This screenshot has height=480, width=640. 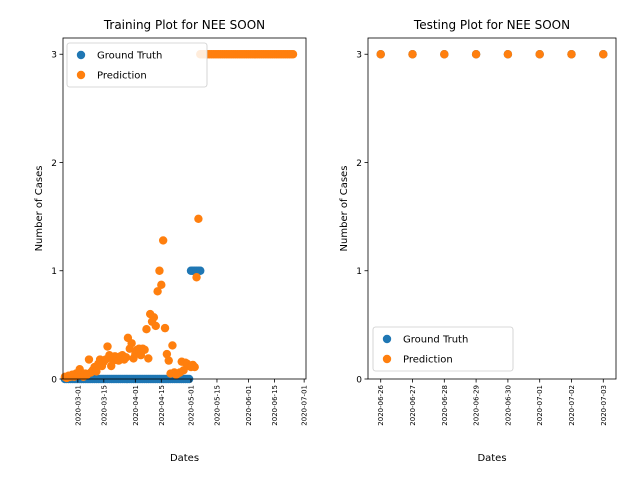 What do you see at coordinates (359, 381) in the screenshot?
I see `testing-y-tick-label: 0` at bounding box center [359, 381].